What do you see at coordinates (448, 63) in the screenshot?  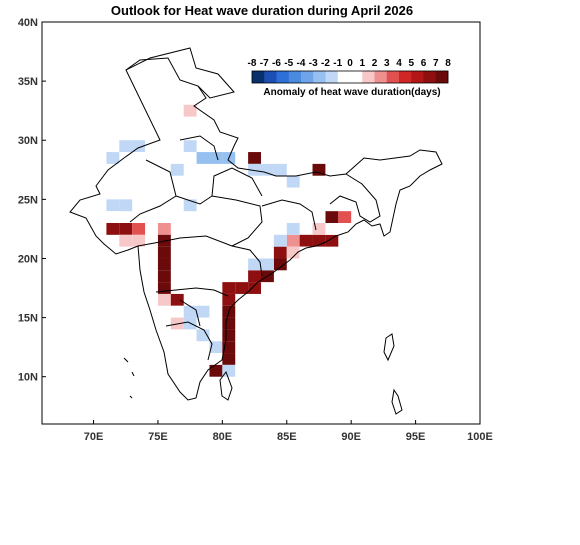 I see `legend-value: 8` at bounding box center [448, 63].